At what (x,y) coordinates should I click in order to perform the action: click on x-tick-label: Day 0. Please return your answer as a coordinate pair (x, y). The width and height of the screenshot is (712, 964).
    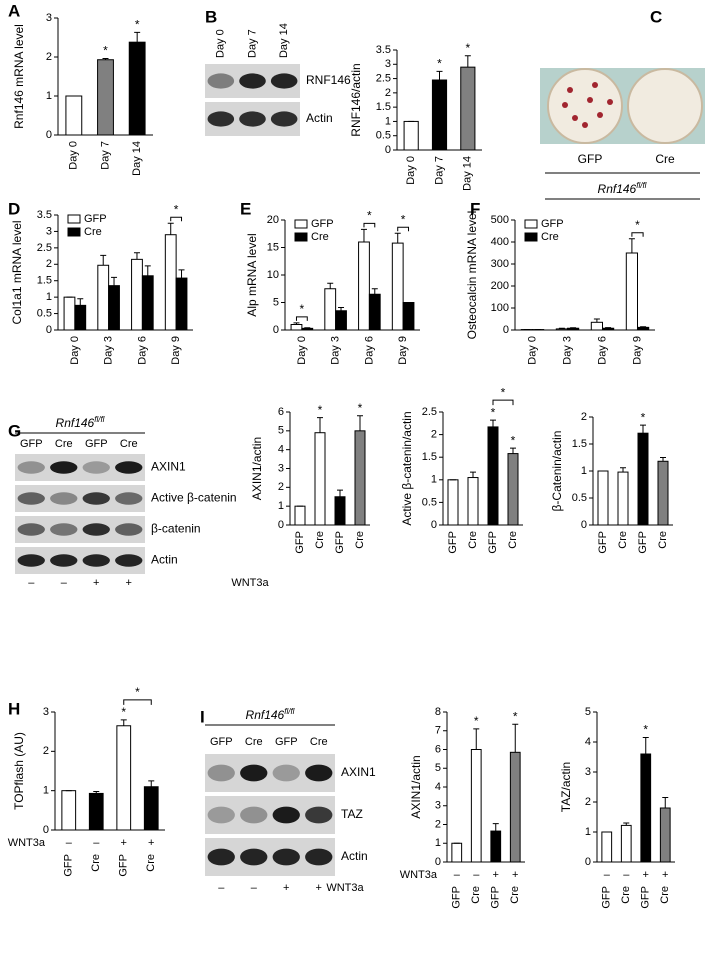
    Looking at the image, I should click on (532, 350).